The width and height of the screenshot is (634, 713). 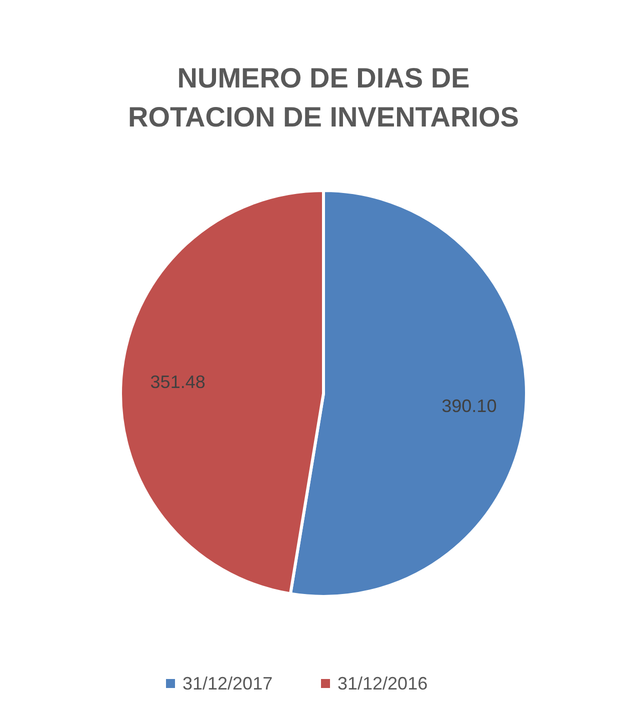 What do you see at coordinates (178, 382) in the screenshot?
I see `data-label: 351.48` at bounding box center [178, 382].